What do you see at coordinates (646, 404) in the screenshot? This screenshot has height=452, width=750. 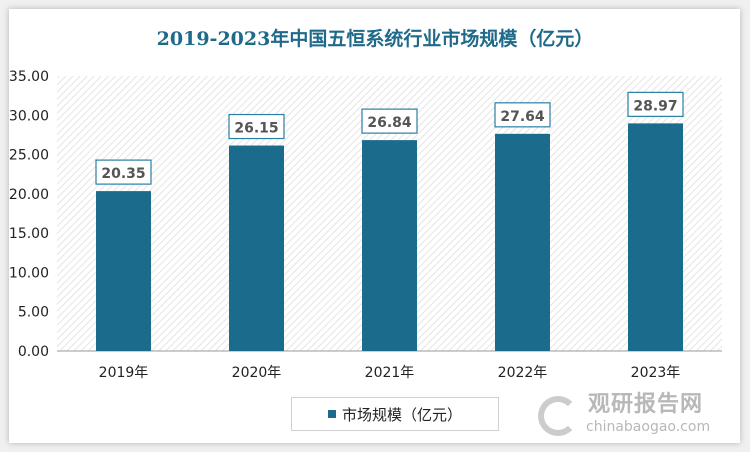 I see `watermark-cn: 观研报告网` at bounding box center [646, 404].